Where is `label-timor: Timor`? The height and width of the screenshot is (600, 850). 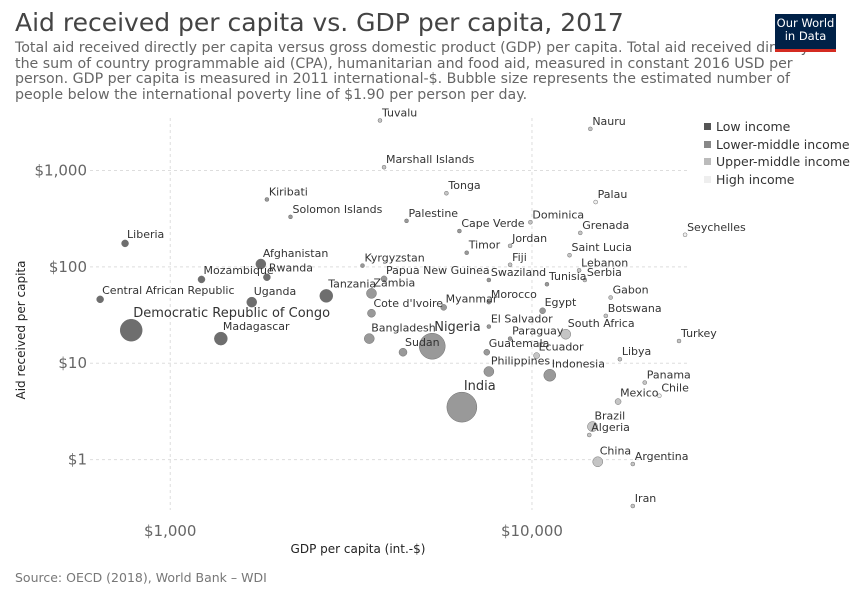 label-timor: Timor is located at coordinates (484, 245).